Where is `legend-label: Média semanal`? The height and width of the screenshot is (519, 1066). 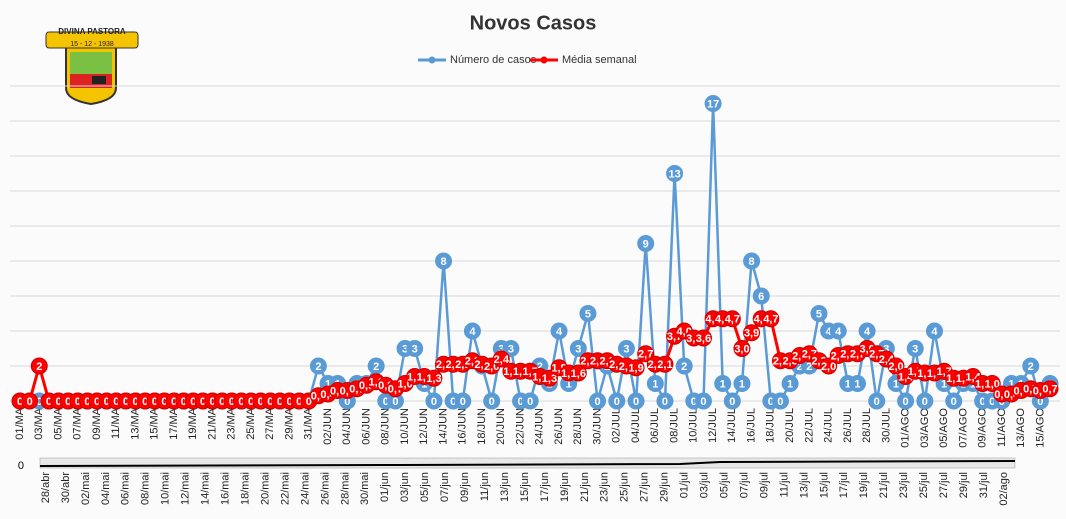 legend-label: Média semanal is located at coordinates (599, 60).